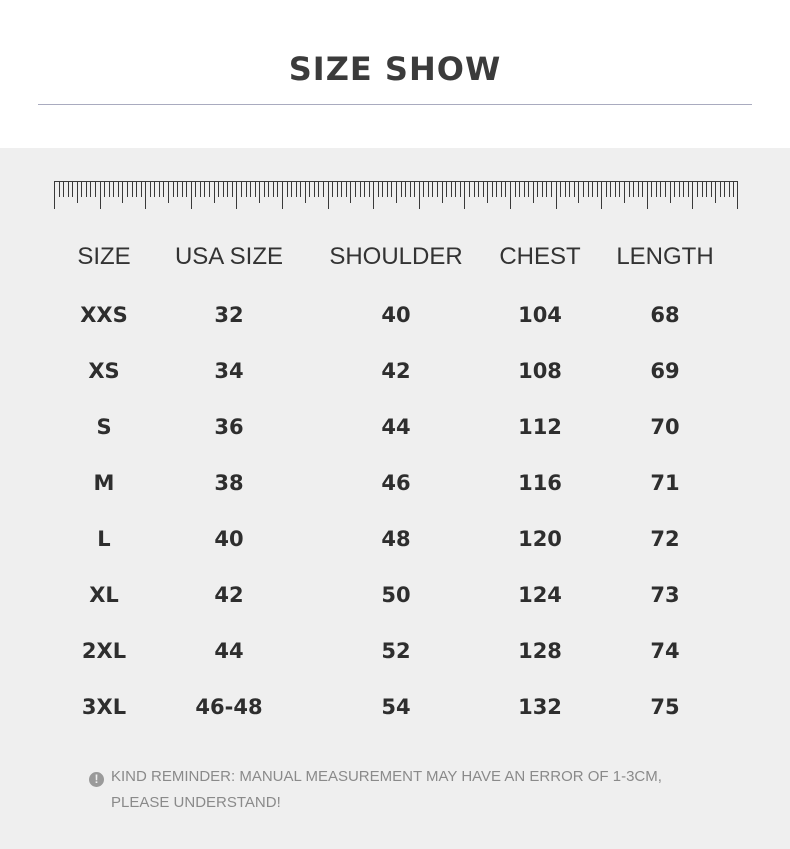 This screenshot has width=790, height=849. I want to click on shoulder-cell: 52, so click(396, 651).